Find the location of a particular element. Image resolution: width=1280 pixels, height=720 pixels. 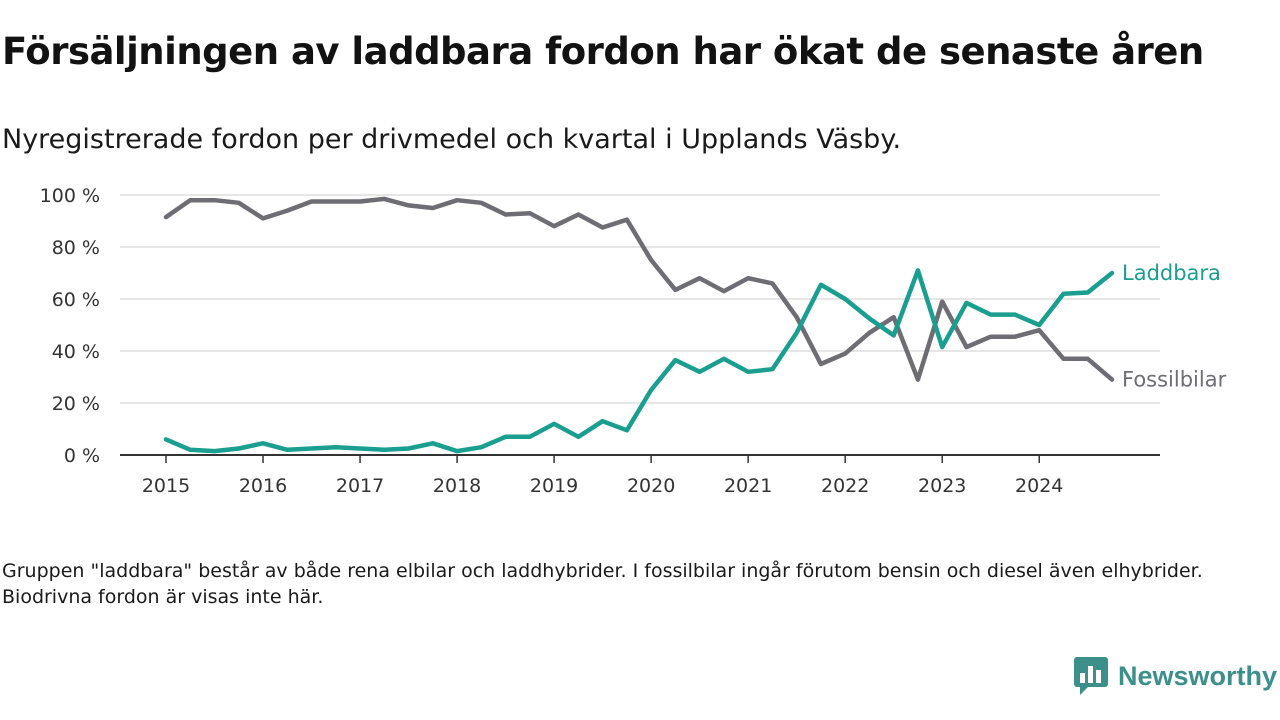

x-axis: 2015 2016 2017 2018 2019 2020 2021 2022 2023 2024 is located at coordinates (640, 475).